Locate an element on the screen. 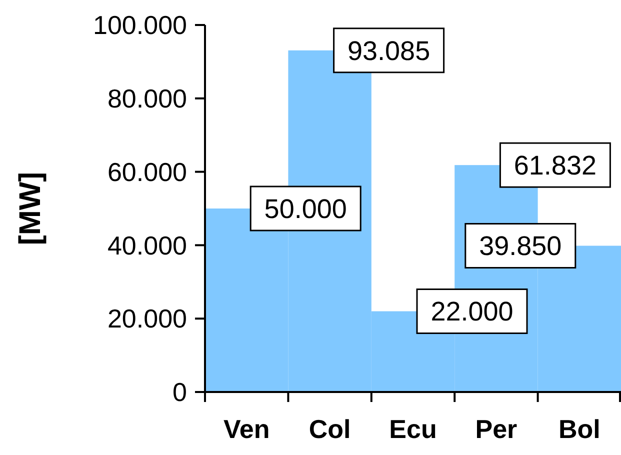 The height and width of the screenshot is (455, 621). data-label: 50.000 is located at coordinates (305, 209).